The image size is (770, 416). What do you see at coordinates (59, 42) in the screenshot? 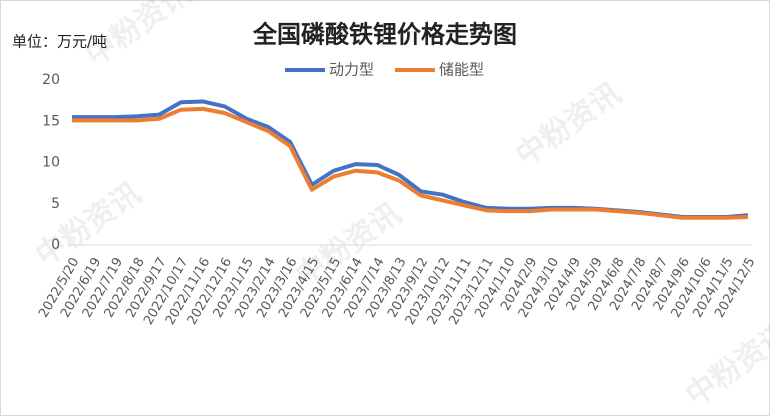
I see `y-axis-label: 单位：万元/吨` at bounding box center [59, 42].